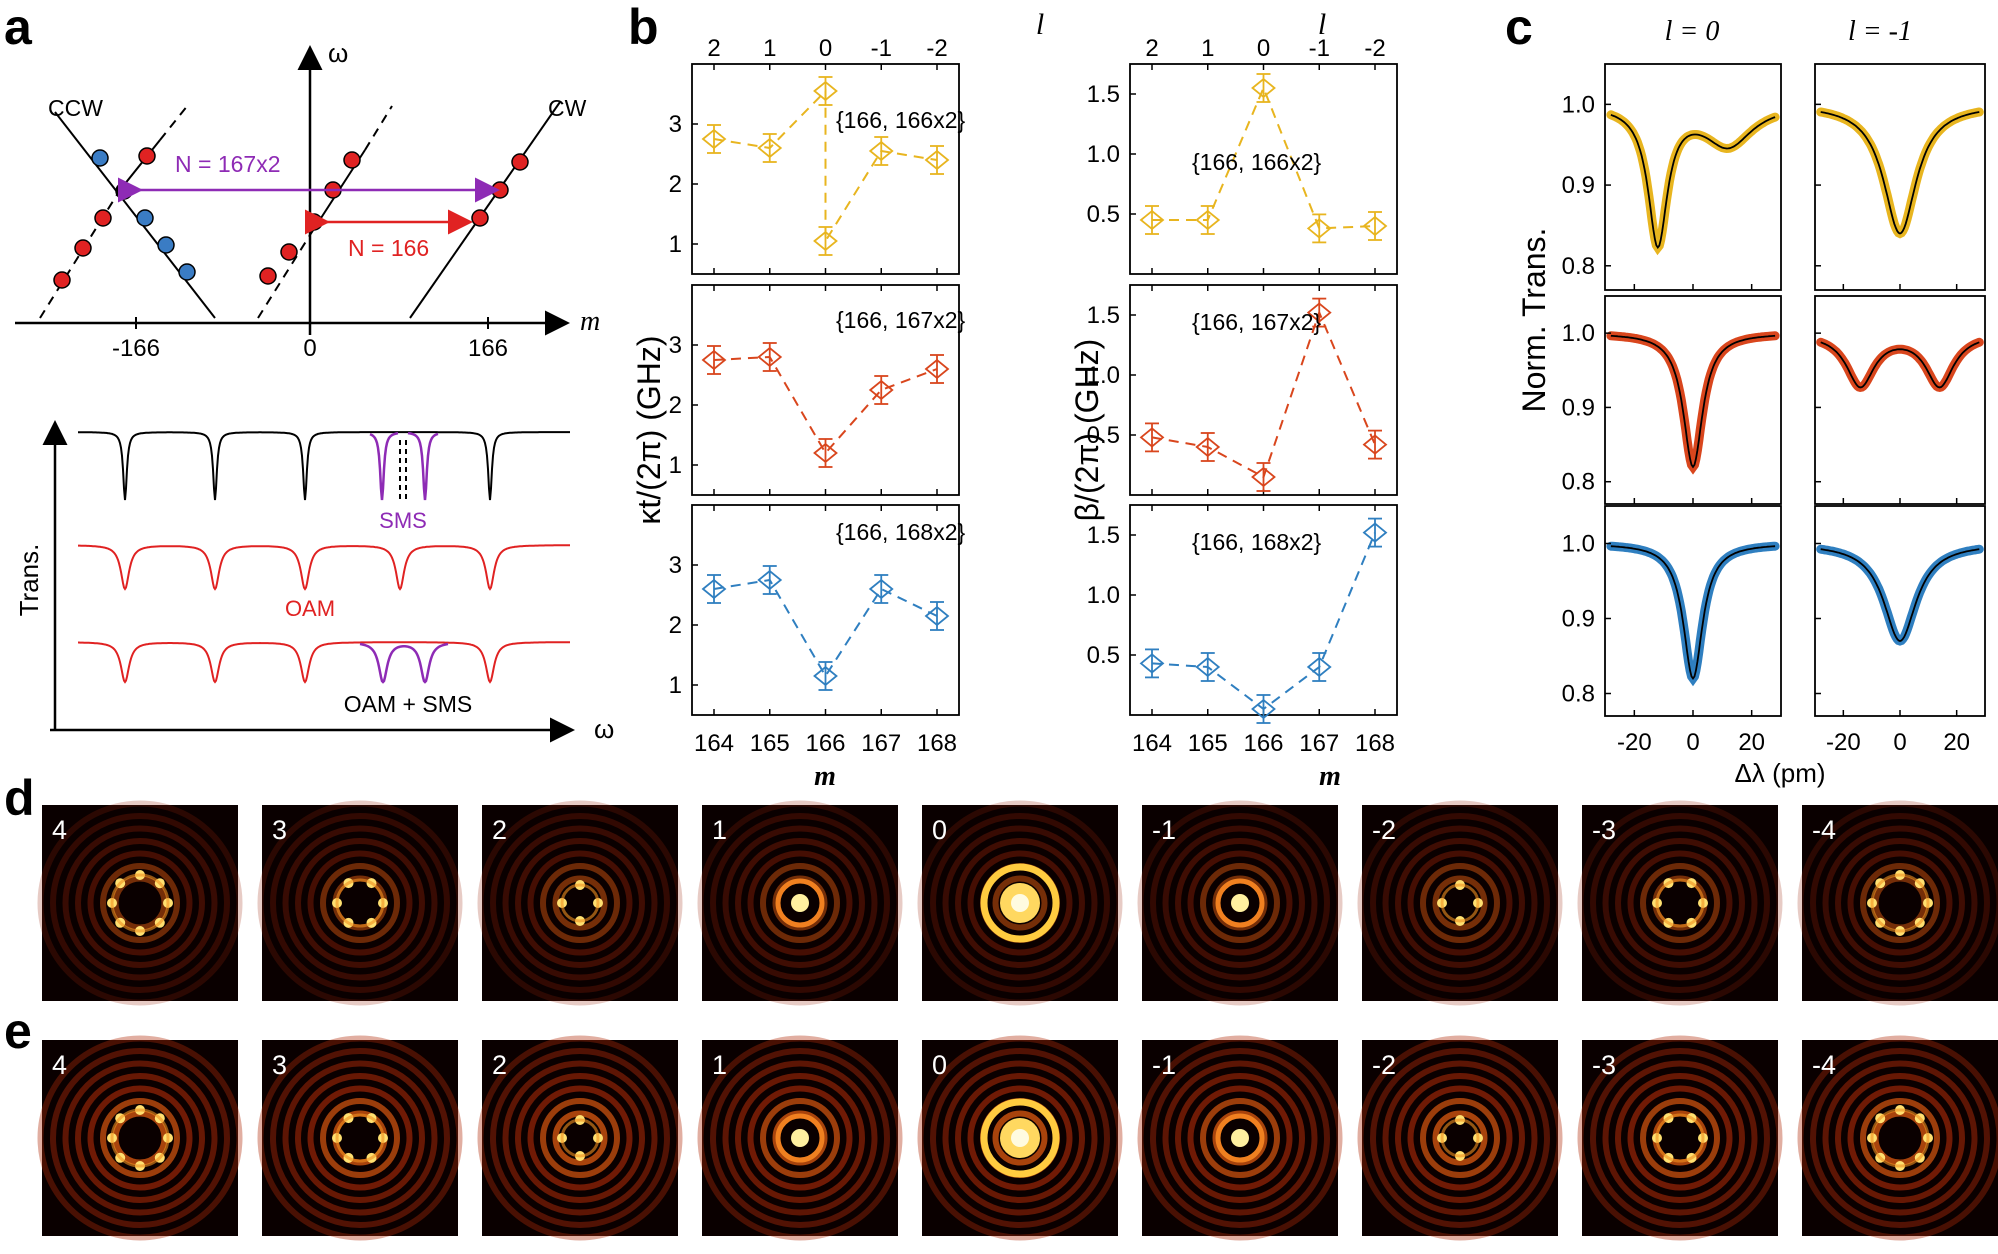  I want to click on y-tick-label: 0.9, so click(1578, 407).